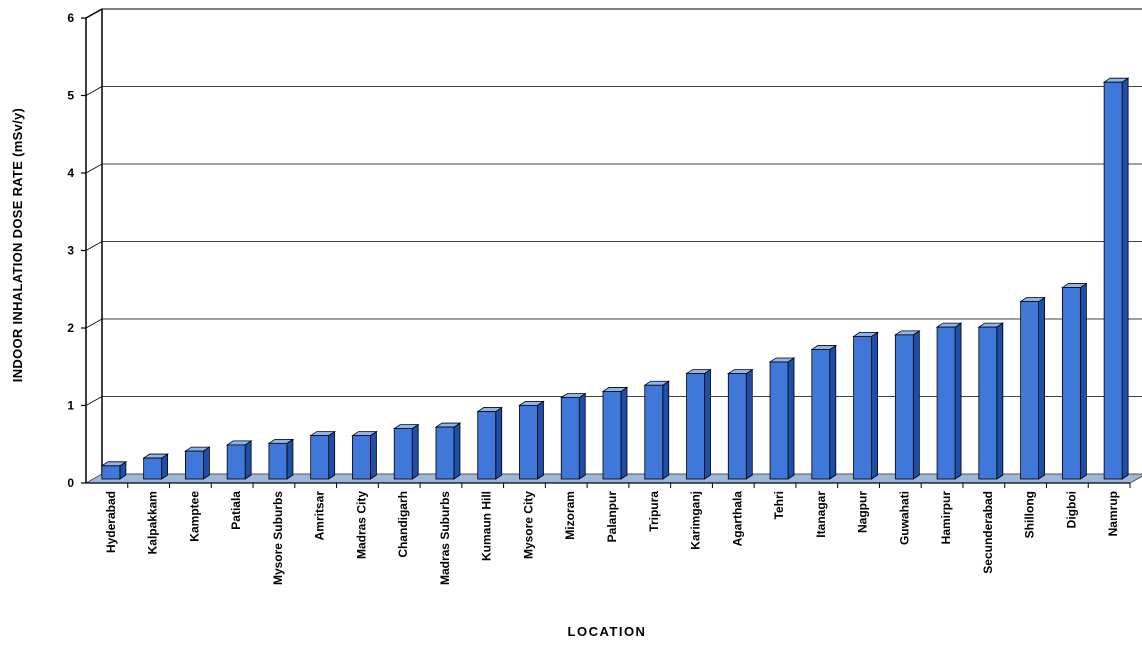  What do you see at coordinates (654, 511) in the screenshot?
I see `x-tick-label: Tripura` at bounding box center [654, 511].